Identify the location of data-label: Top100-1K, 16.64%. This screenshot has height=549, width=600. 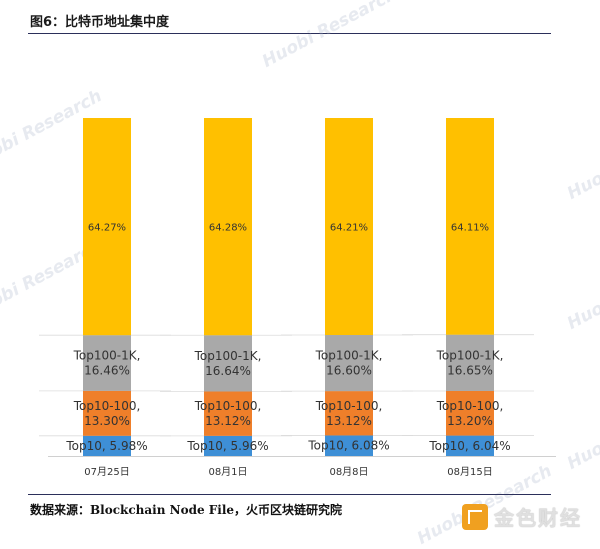
(228, 363).